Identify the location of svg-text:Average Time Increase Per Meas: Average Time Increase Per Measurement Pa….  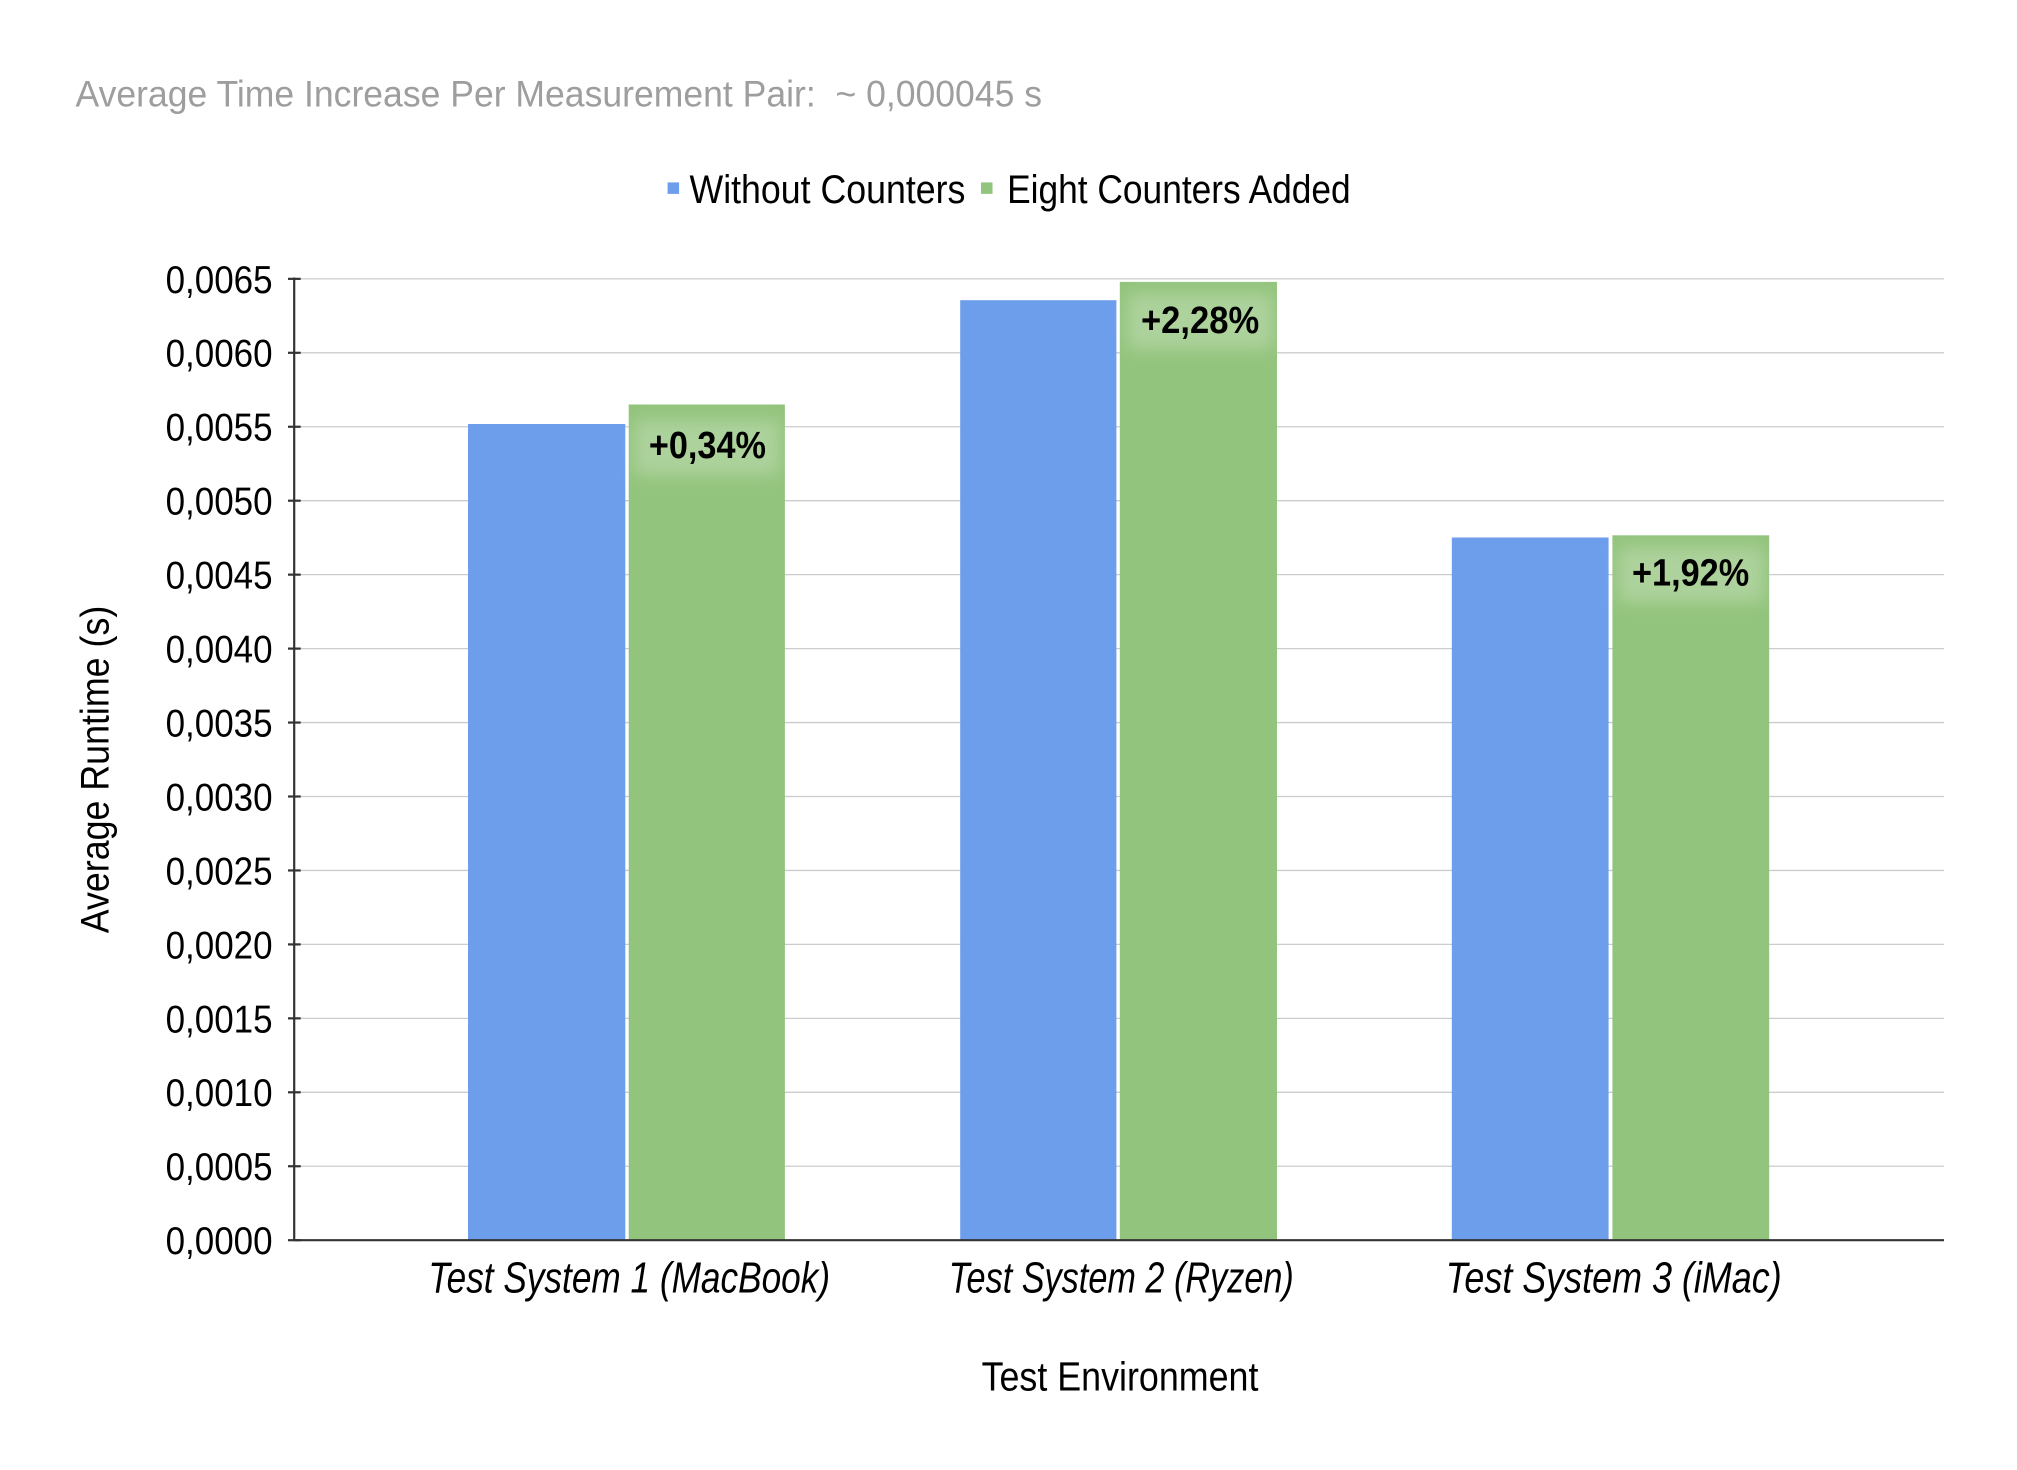
(559, 94).